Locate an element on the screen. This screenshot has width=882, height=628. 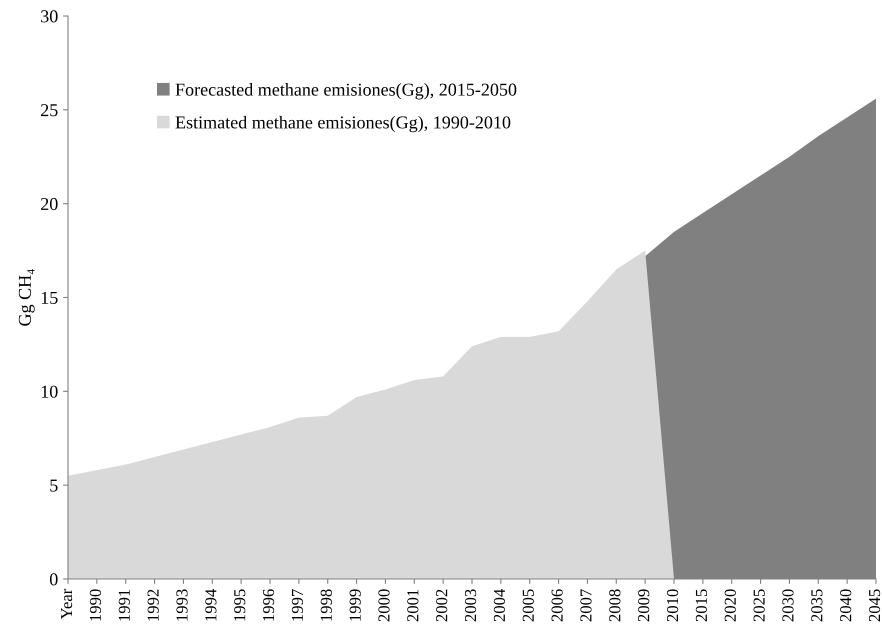
x-tick-label: 2005 is located at coordinates (528, 605).